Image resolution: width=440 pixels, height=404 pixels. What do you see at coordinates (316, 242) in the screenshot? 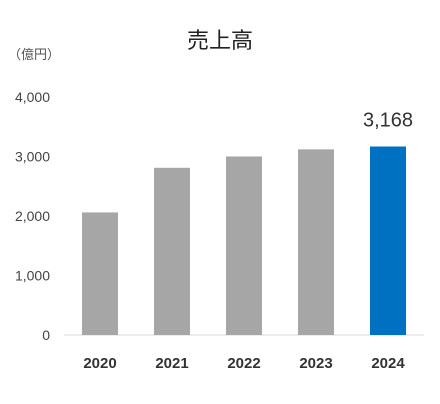
I see `bar-2023` at bounding box center [316, 242].